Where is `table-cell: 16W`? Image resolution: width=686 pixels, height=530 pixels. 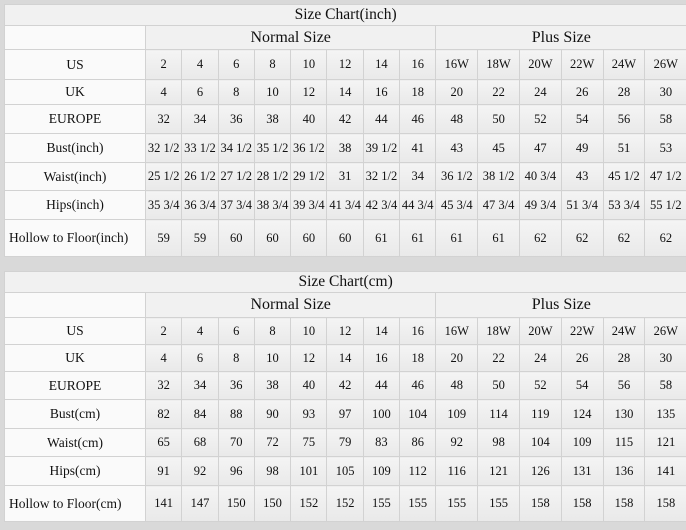
table-cell: 16W is located at coordinates (457, 64).